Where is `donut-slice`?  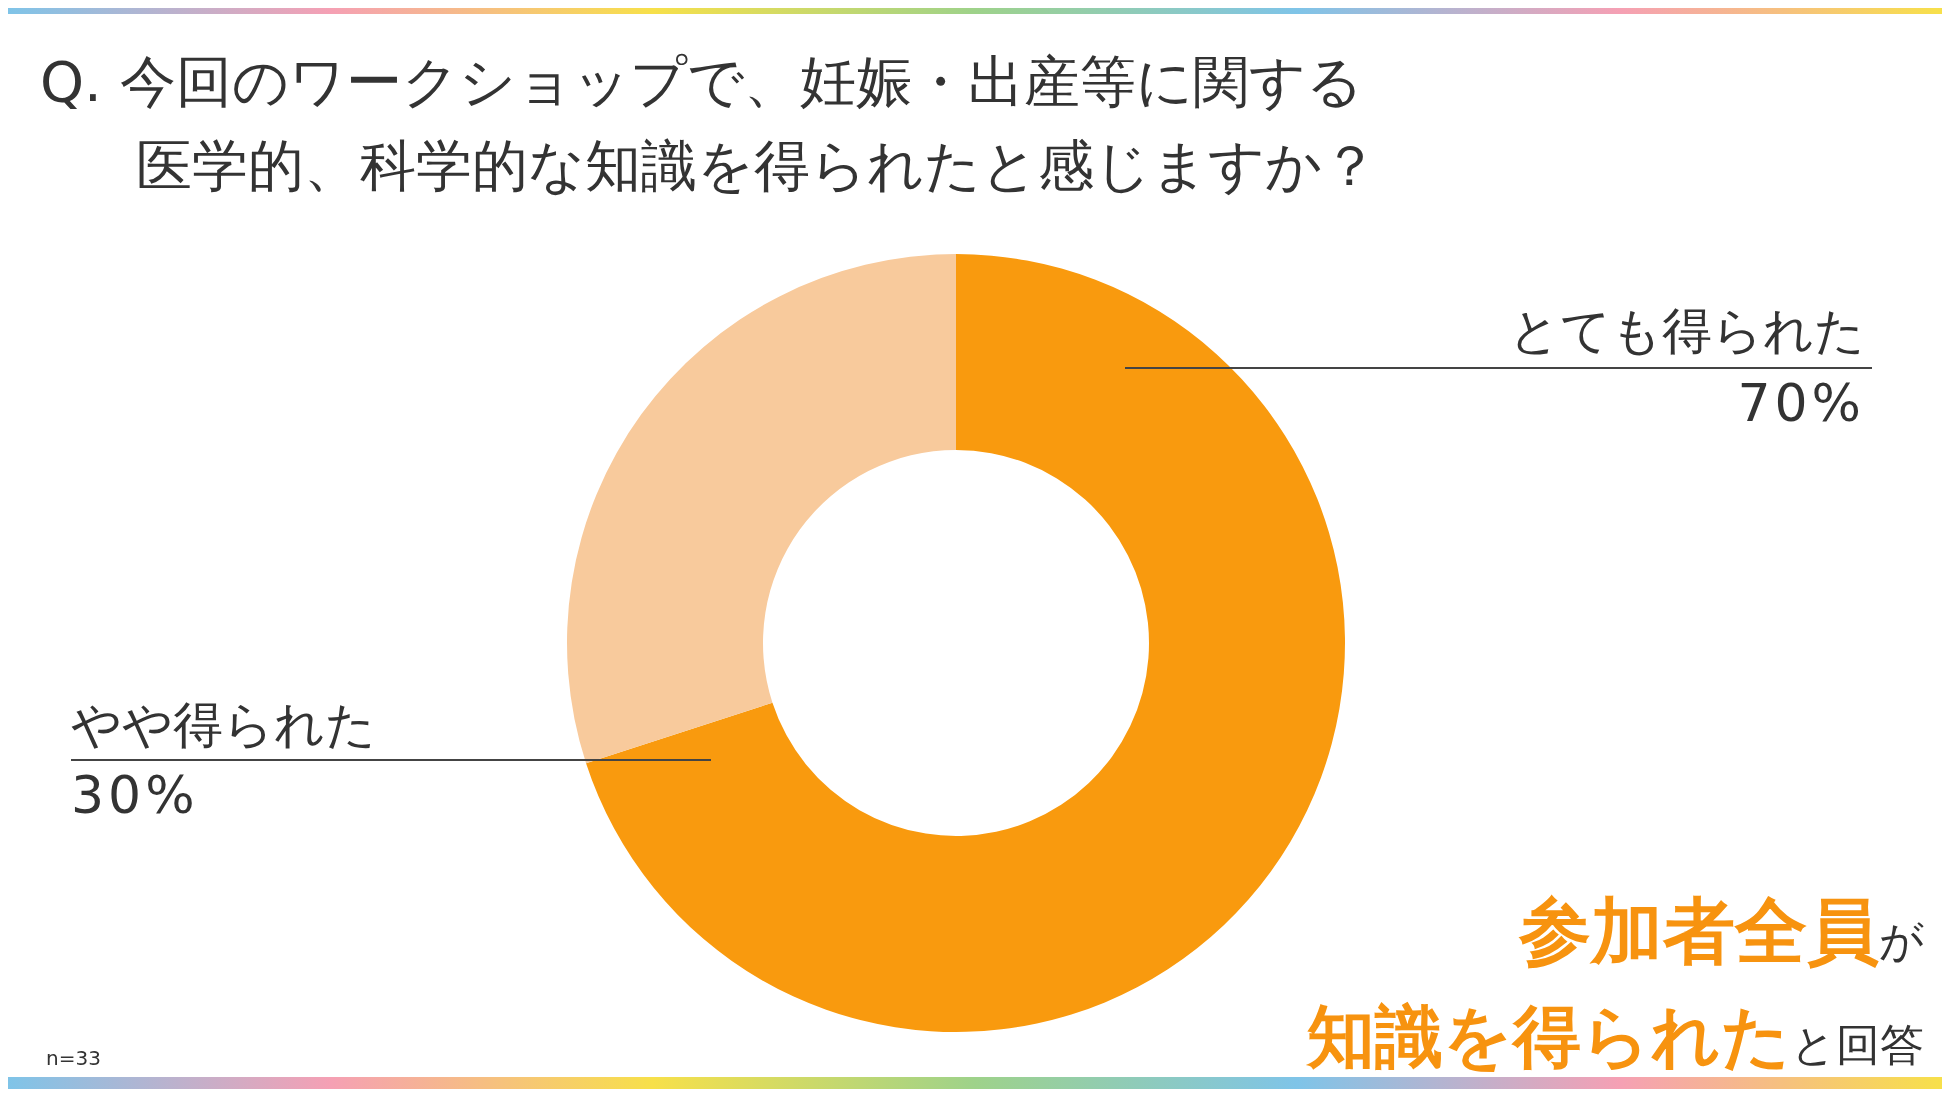
donut-slice is located at coordinates (761, 509).